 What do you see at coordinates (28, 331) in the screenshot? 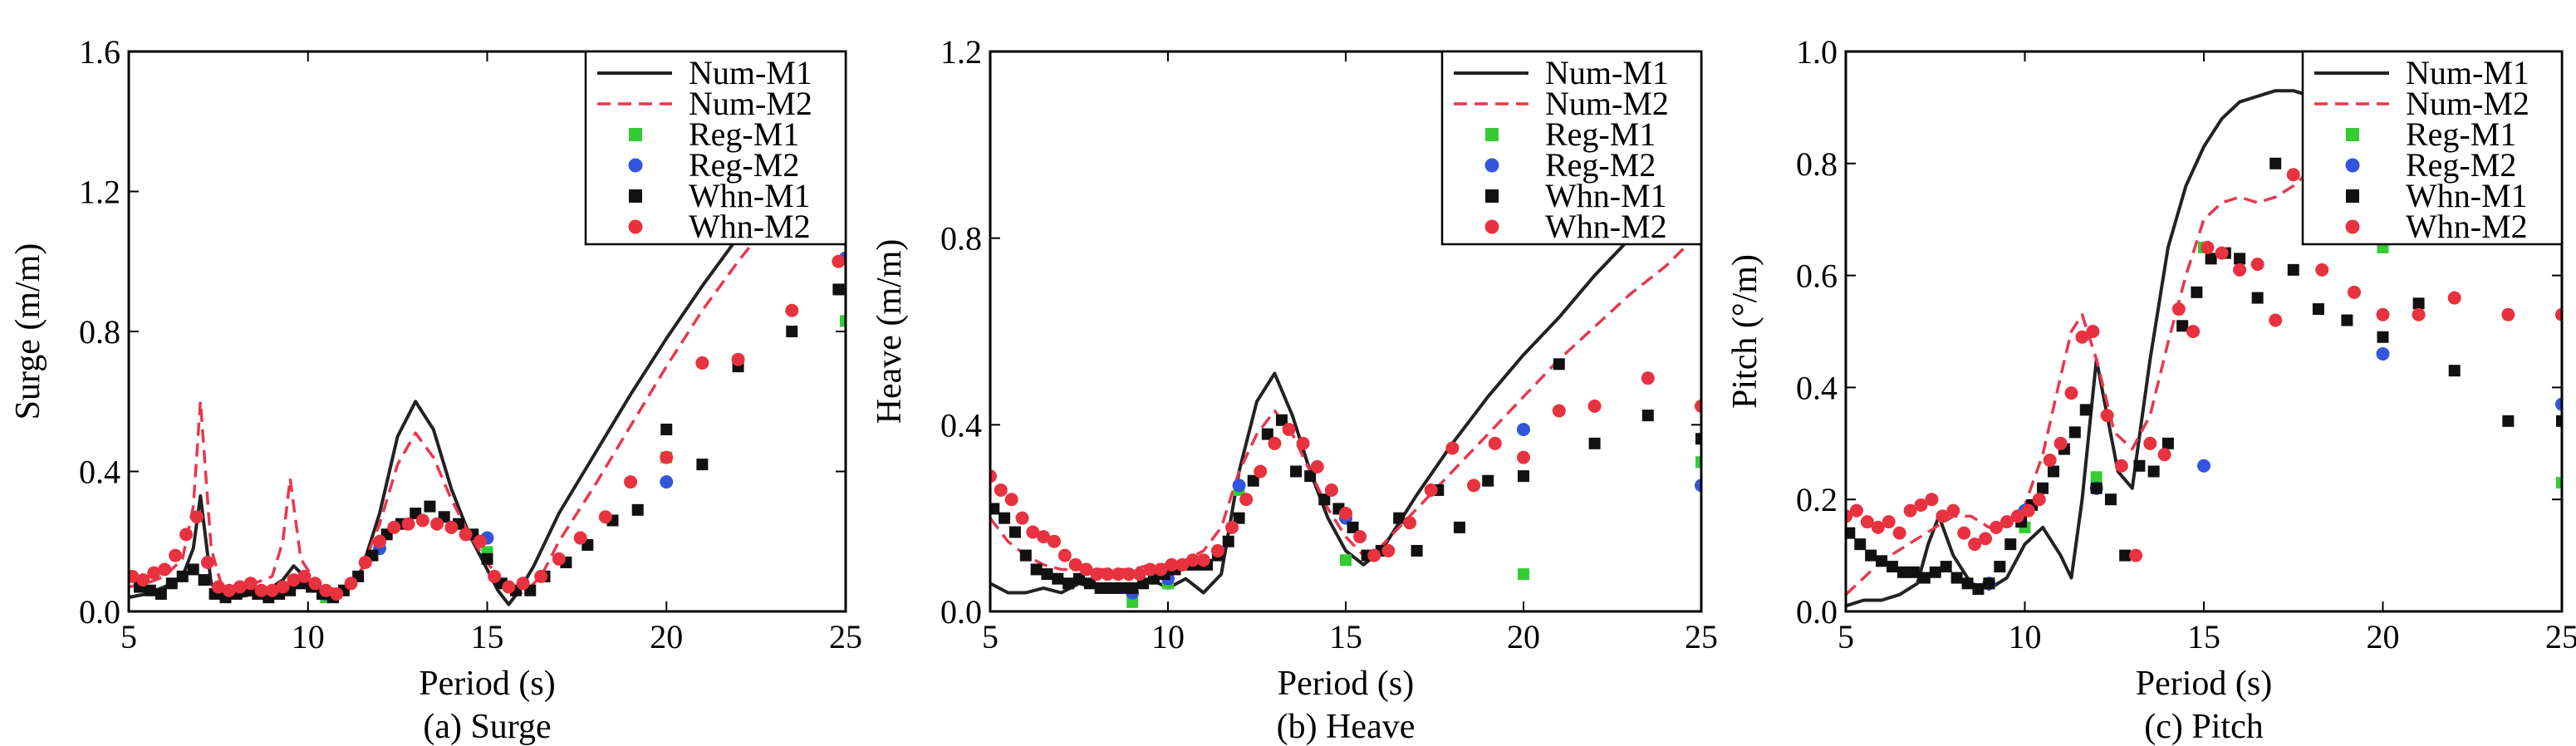
I see `y-axis-label: Surge (m/m)` at bounding box center [28, 331].